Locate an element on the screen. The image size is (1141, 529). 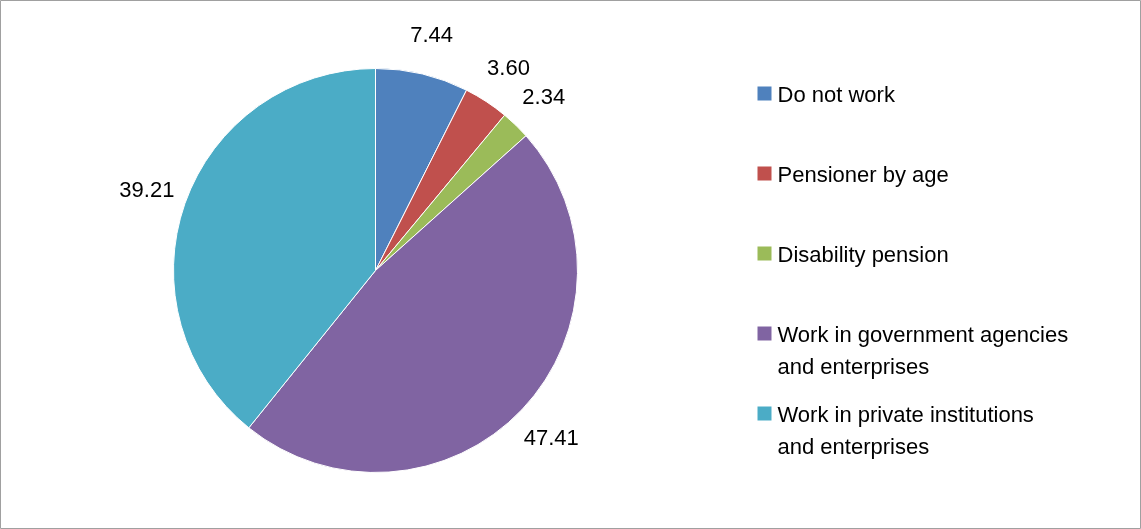
data-label: 2.34 is located at coordinates (544, 96).